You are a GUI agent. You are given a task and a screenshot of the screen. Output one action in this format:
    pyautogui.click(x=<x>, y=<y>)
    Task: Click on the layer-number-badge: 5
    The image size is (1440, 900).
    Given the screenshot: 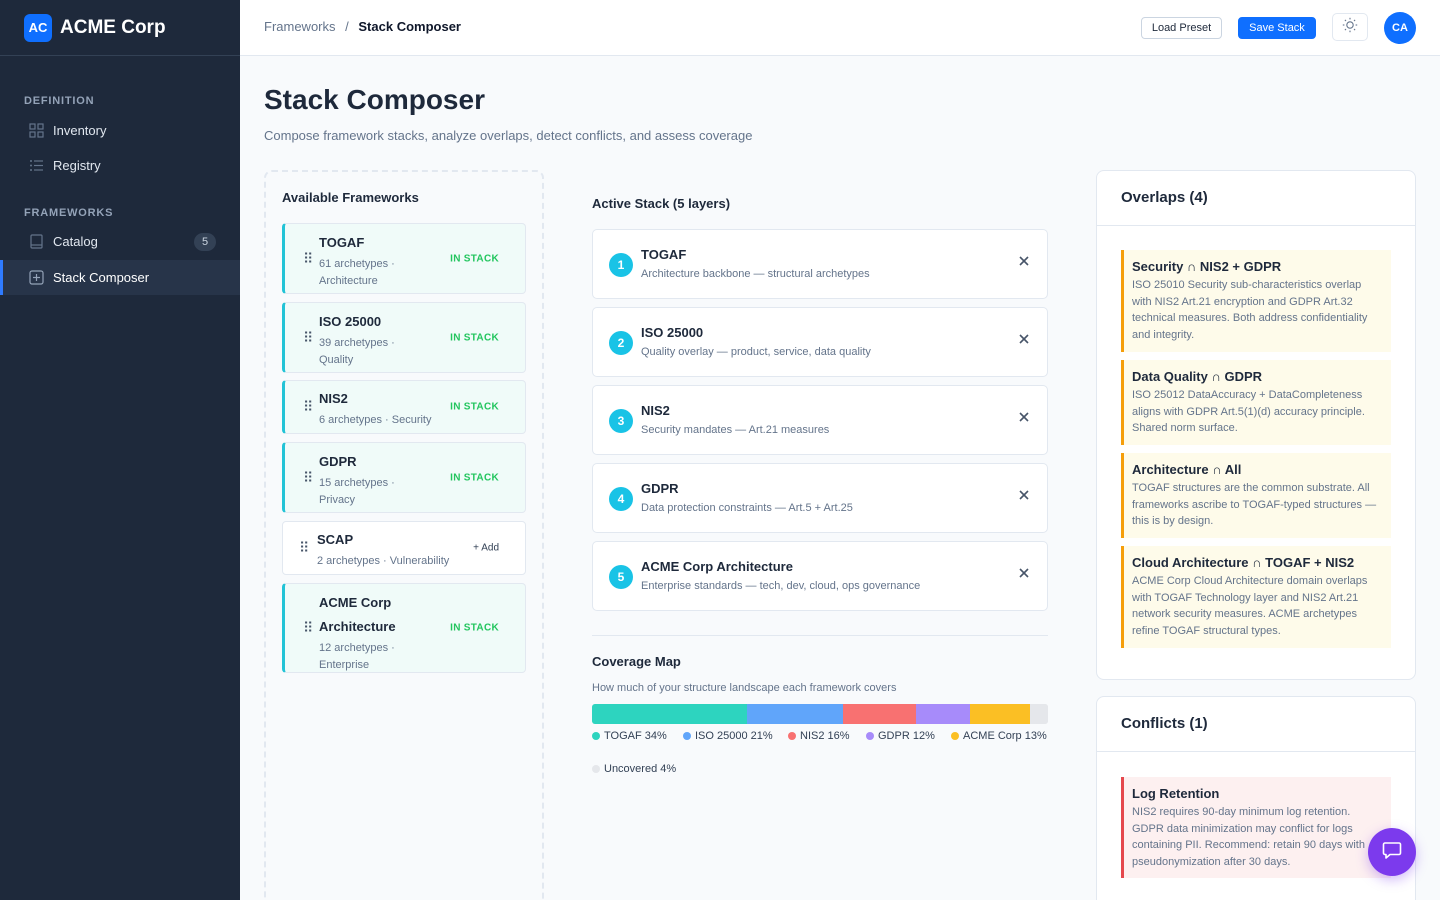 What is the action you would take?
    pyautogui.click(x=621, y=577)
    